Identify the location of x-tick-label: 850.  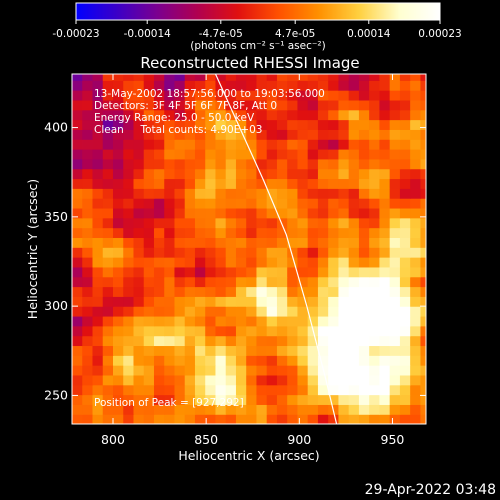
(206, 439).